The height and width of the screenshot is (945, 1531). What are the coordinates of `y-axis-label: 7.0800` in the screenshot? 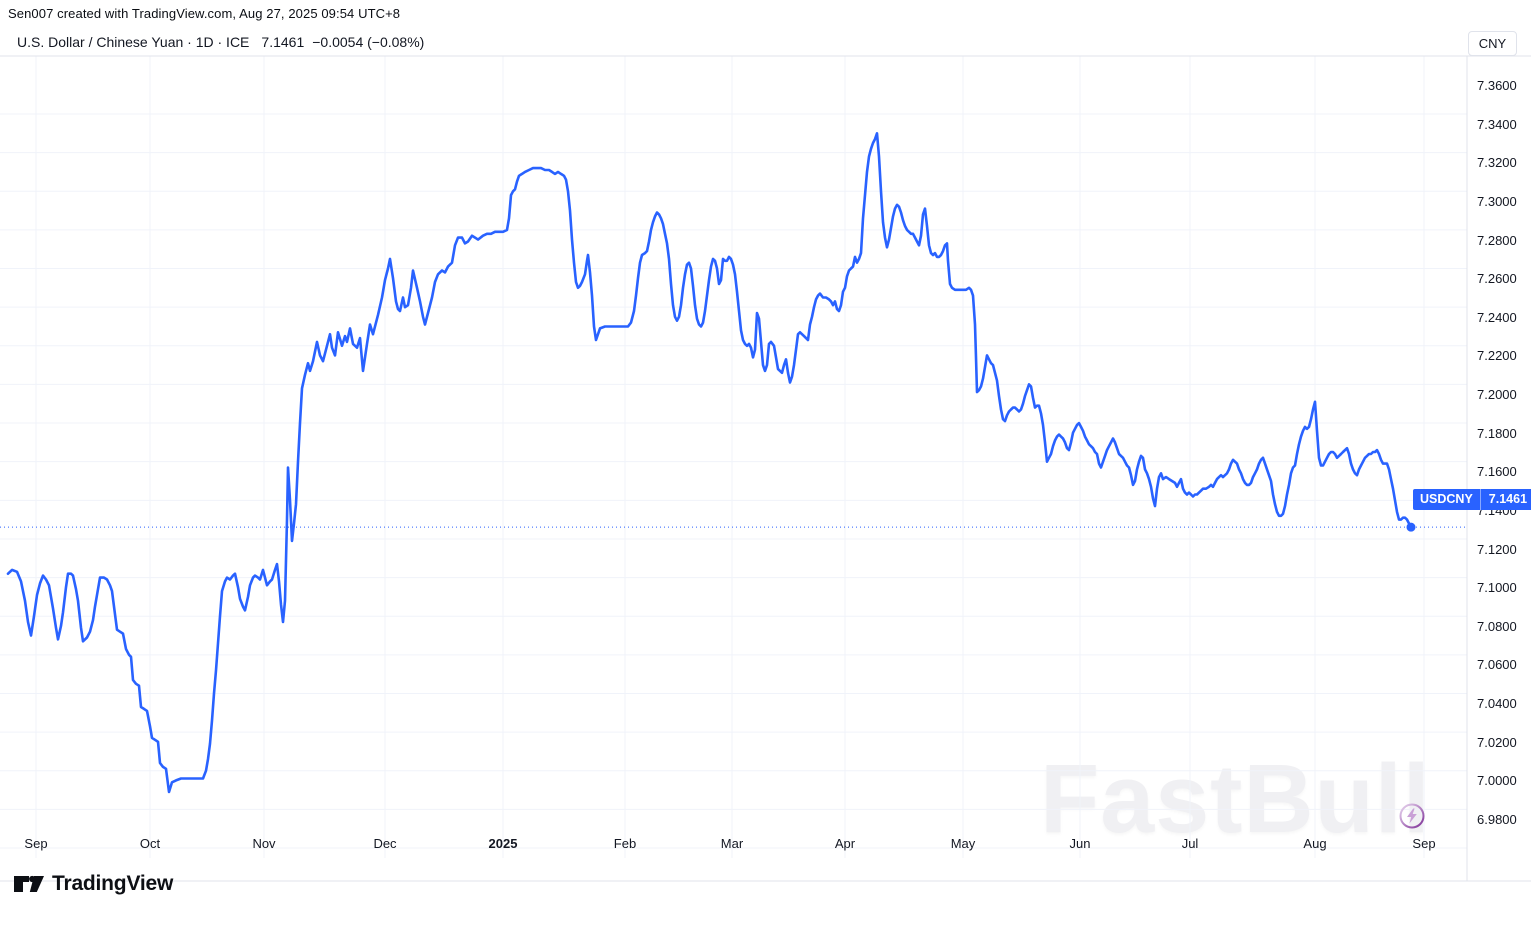 It's located at (1497, 626).